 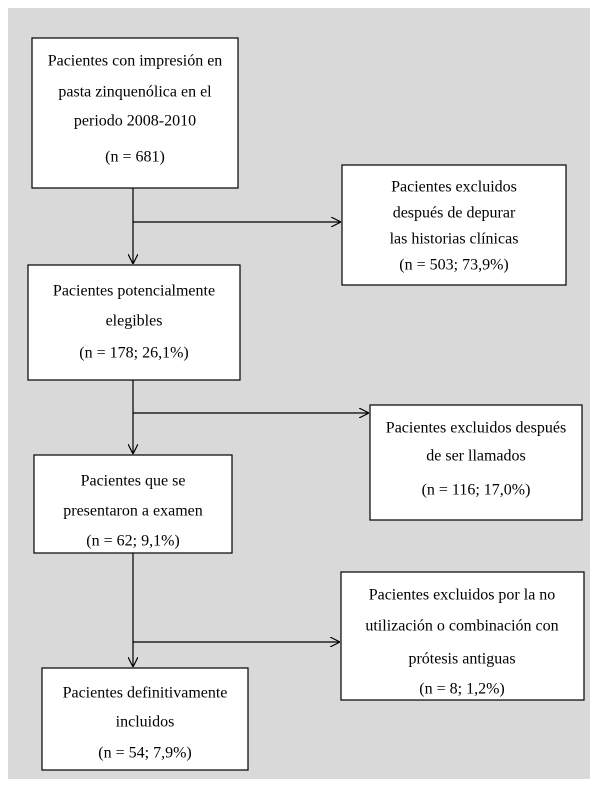 I want to click on box-text: Pacientes definitivamente, so click(x=145, y=693).